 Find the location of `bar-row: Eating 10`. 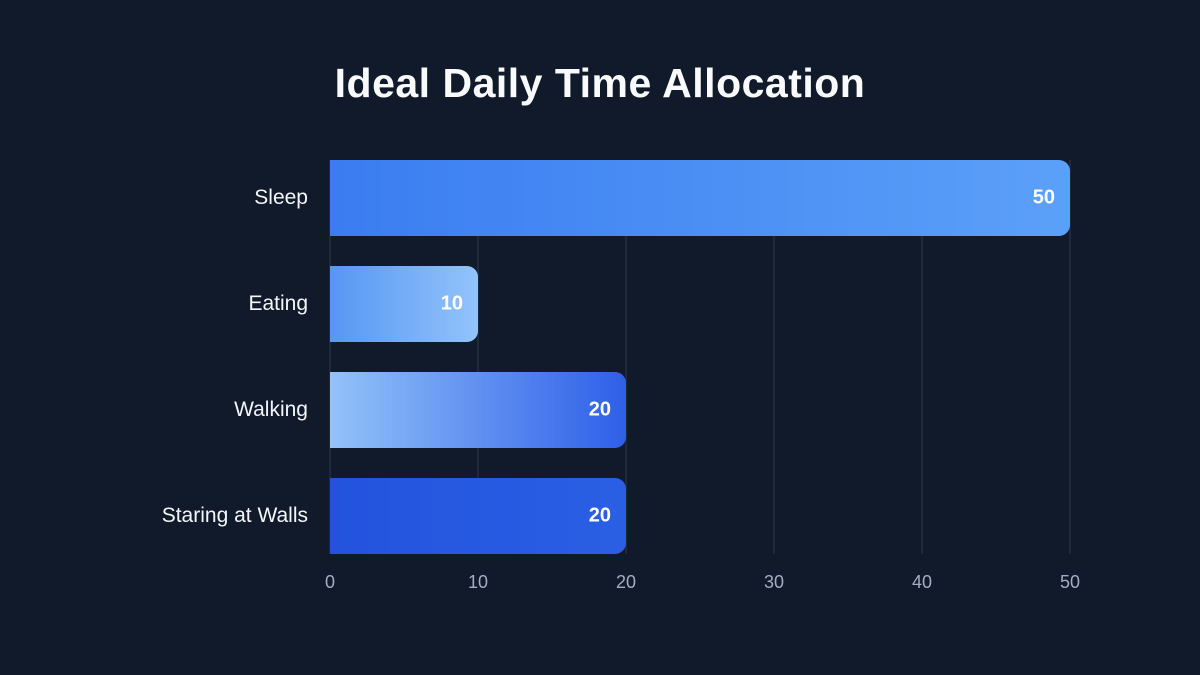

bar-row: Eating 10 is located at coordinates (659, 304).